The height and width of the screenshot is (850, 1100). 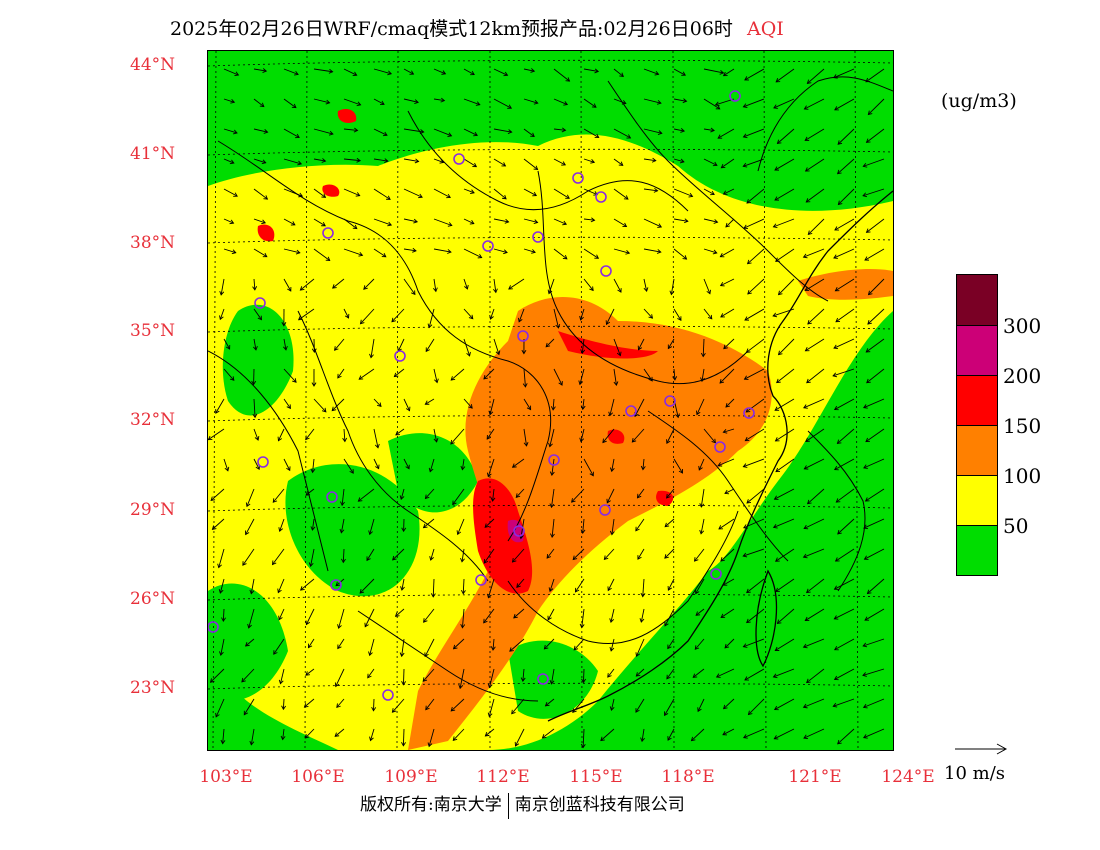 I want to click on colorbar-segment-moderate, so click(x=977, y=500).